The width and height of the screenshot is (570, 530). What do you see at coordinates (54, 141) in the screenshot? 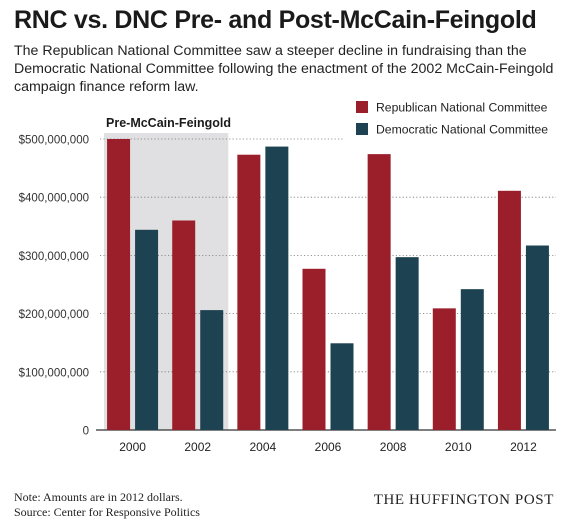
I see `y-tick-label: $500,000,000` at bounding box center [54, 141].